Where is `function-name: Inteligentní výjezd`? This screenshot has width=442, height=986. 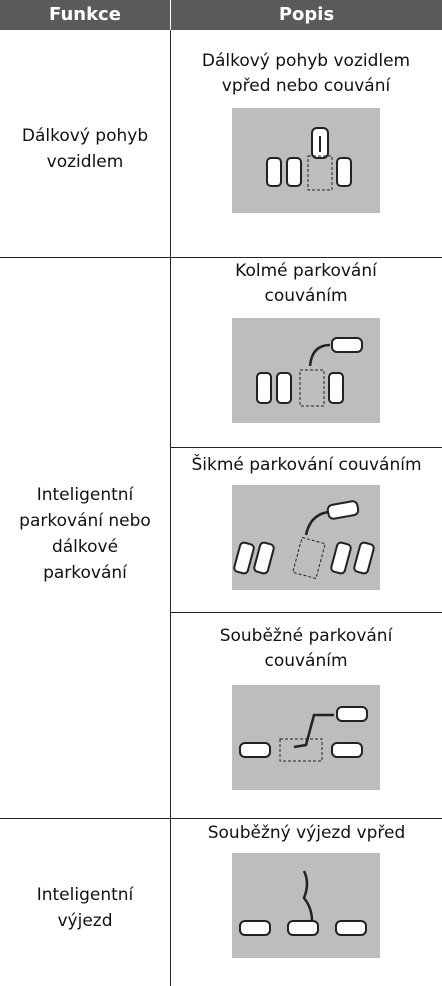
function-name: Inteligentní výjezd is located at coordinates (85, 908).